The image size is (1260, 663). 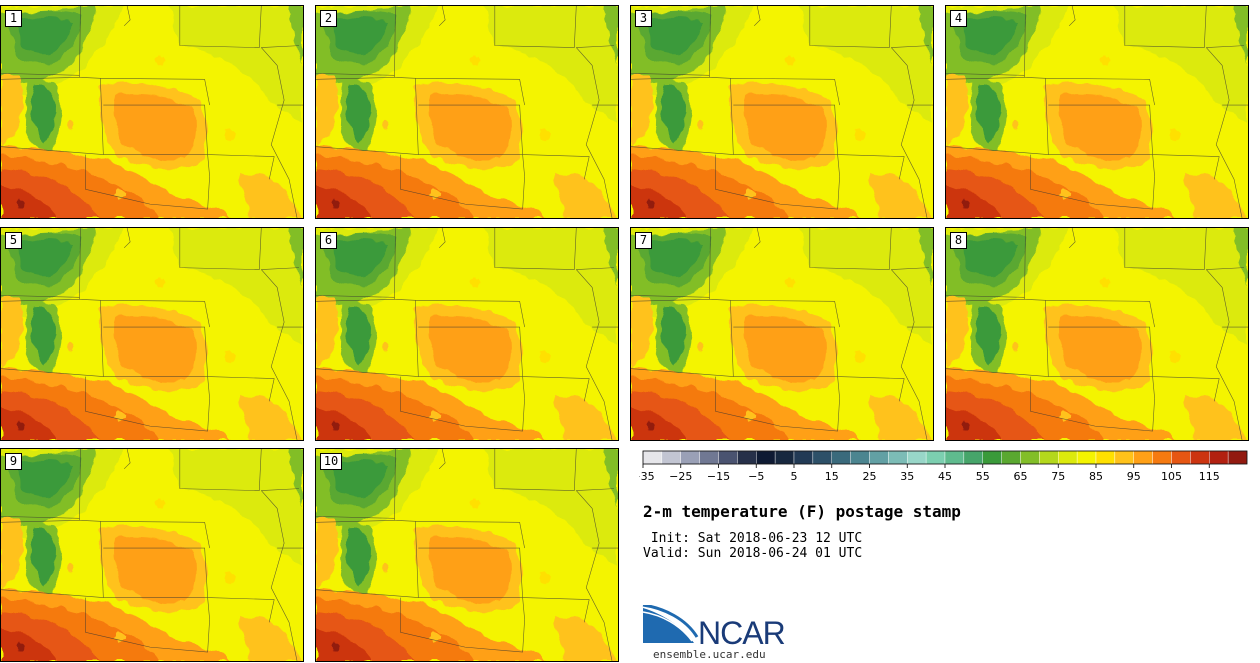 What do you see at coordinates (945, 476) in the screenshot?
I see `colorbar-tick-label: 45` at bounding box center [945, 476].